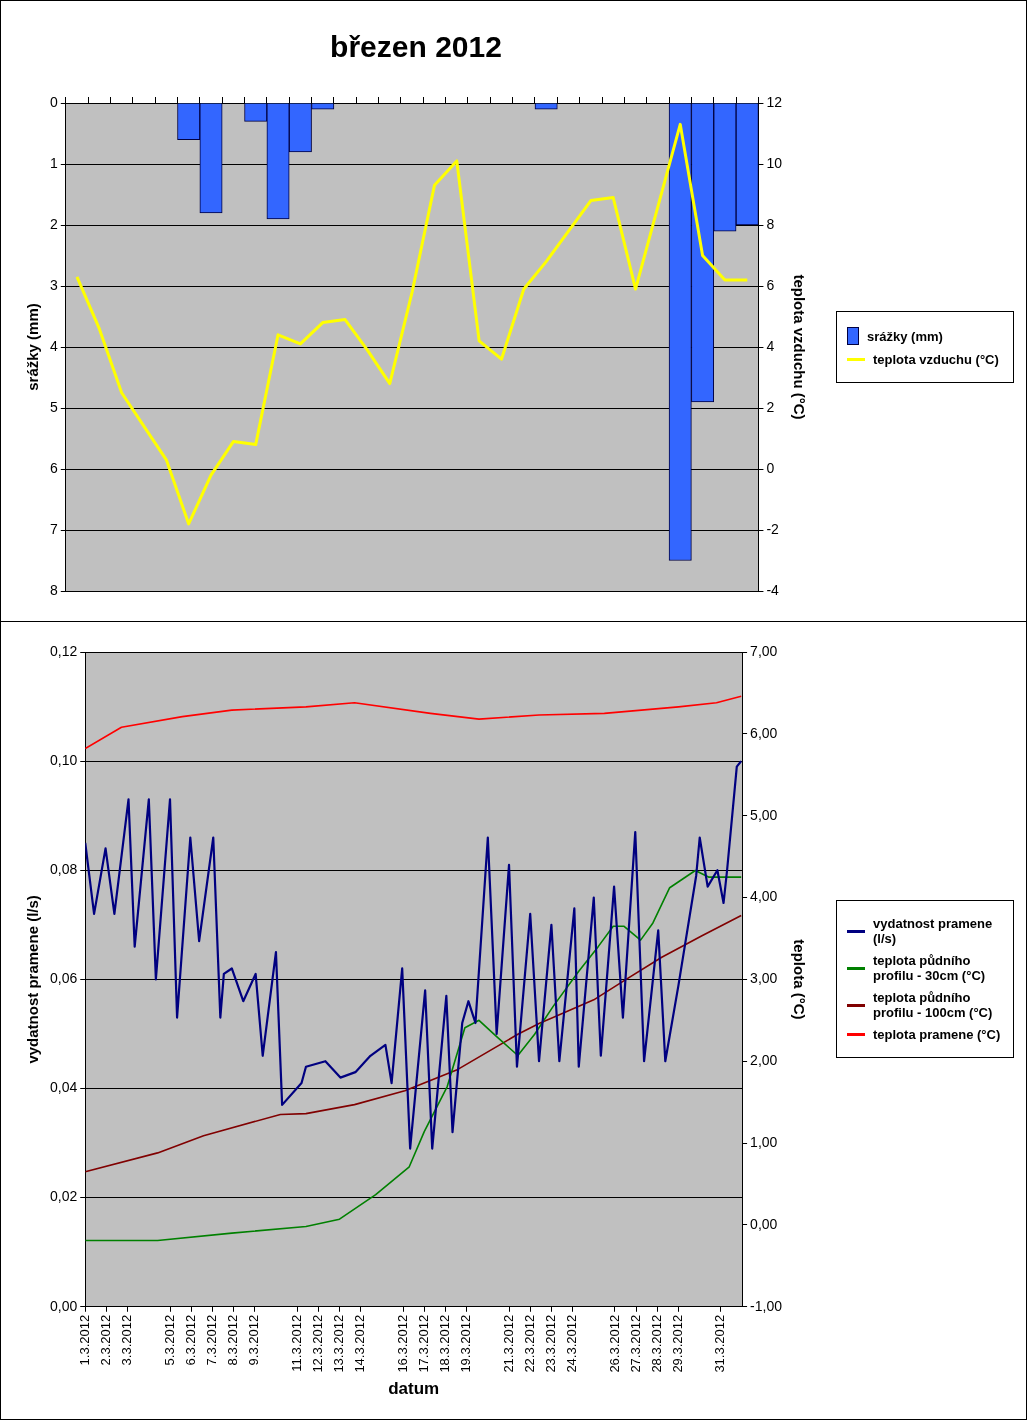 The width and height of the screenshot is (1027, 1422). I want to click on x-tick-label: 12.3.2012, so click(317, 1343).